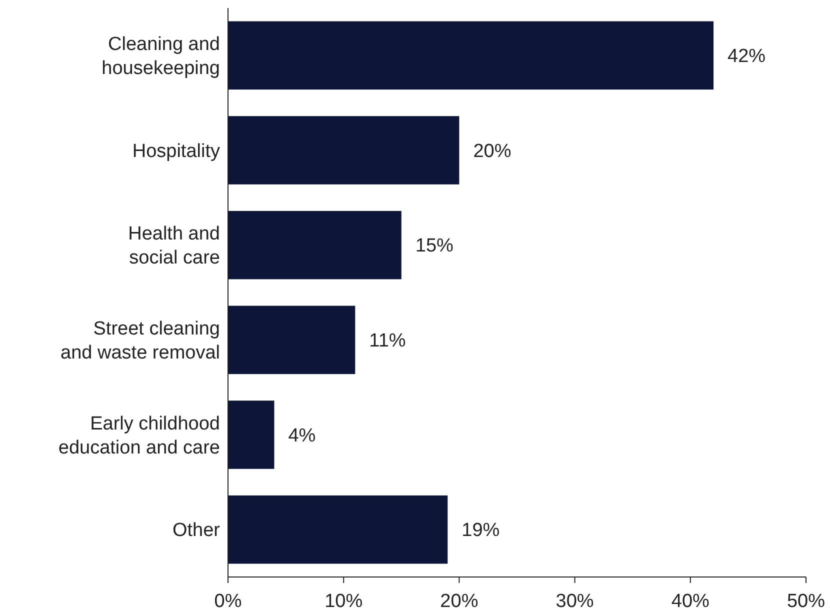 The height and width of the screenshot is (613, 830). What do you see at coordinates (575, 601) in the screenshot?
I see `x-tick-label: 30%` at bounding box center [575, 601].